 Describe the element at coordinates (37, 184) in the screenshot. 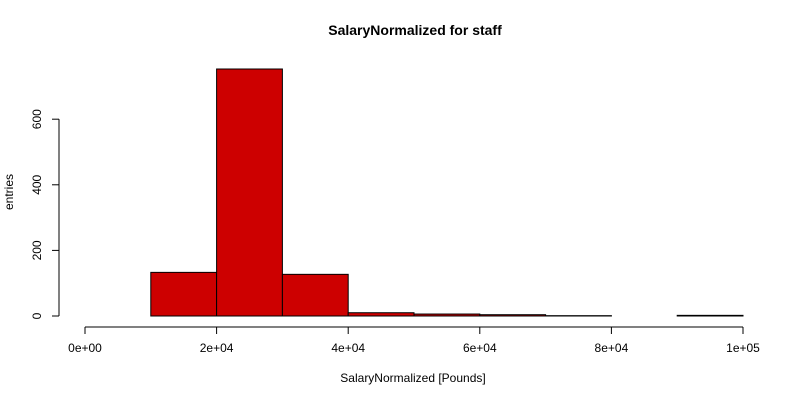

I see `y-tick-label: 400` at that location.